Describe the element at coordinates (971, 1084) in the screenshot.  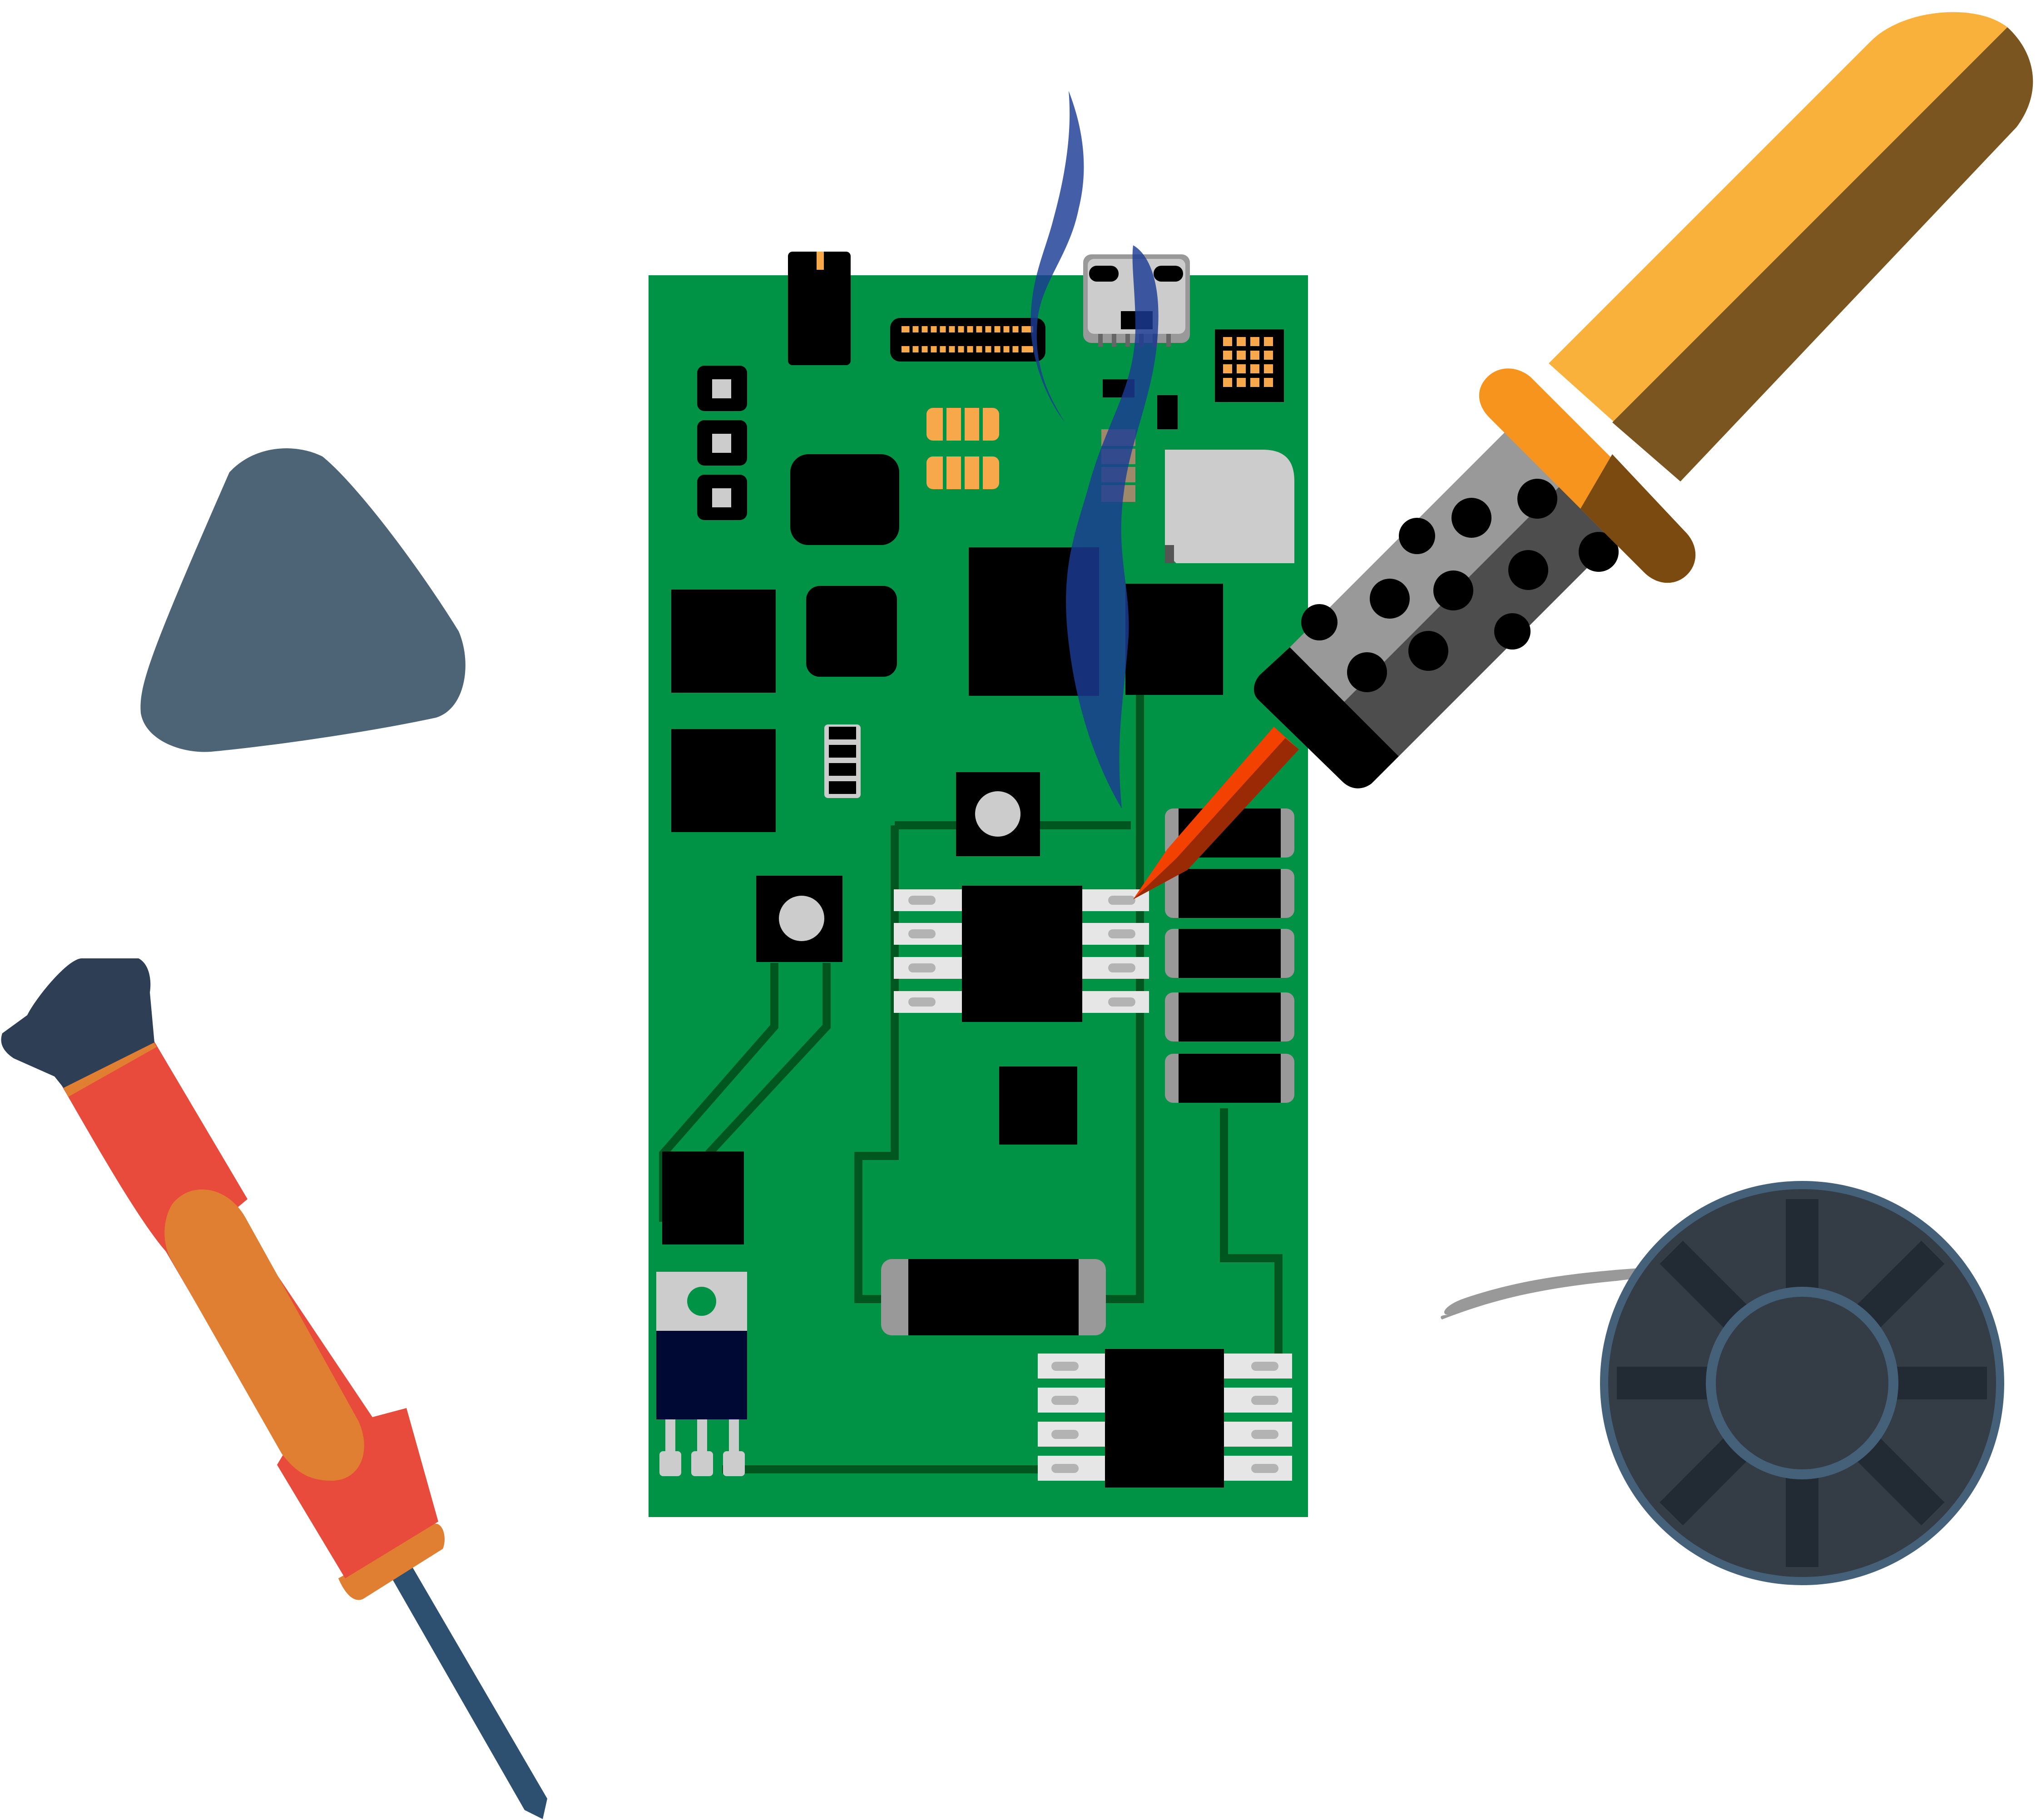
I see `pcb-traces` at that location.